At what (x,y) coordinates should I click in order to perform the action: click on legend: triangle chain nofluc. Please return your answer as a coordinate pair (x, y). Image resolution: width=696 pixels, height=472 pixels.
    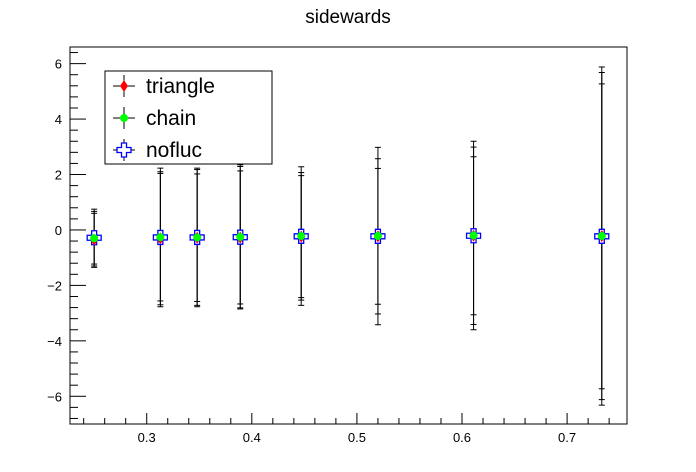
    Looking at the image, I should click on (188, 117).